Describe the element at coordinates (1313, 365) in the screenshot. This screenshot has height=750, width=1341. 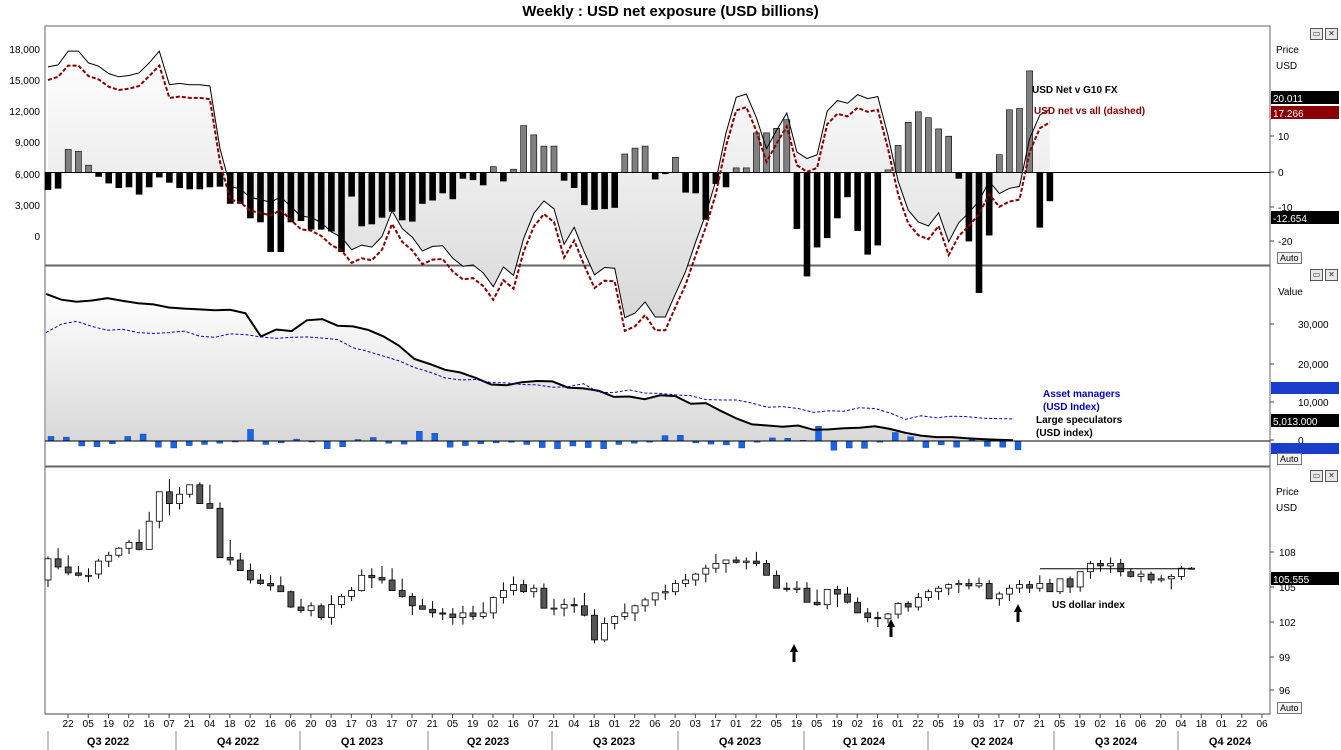
I see `panel2-right-tick: 20,000` at that location.